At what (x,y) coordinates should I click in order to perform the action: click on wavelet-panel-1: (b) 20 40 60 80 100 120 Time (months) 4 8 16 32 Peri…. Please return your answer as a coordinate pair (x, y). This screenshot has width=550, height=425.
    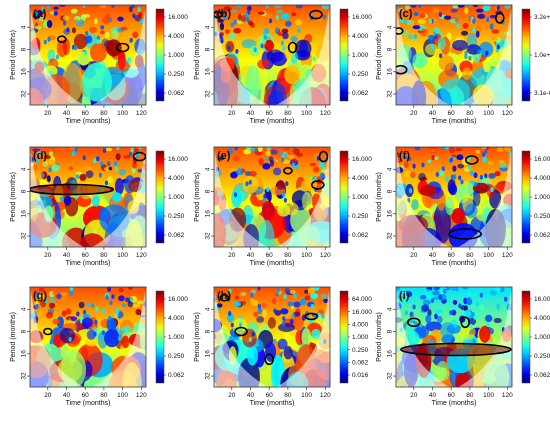
    Looking at the image, I should click on (283, 64).